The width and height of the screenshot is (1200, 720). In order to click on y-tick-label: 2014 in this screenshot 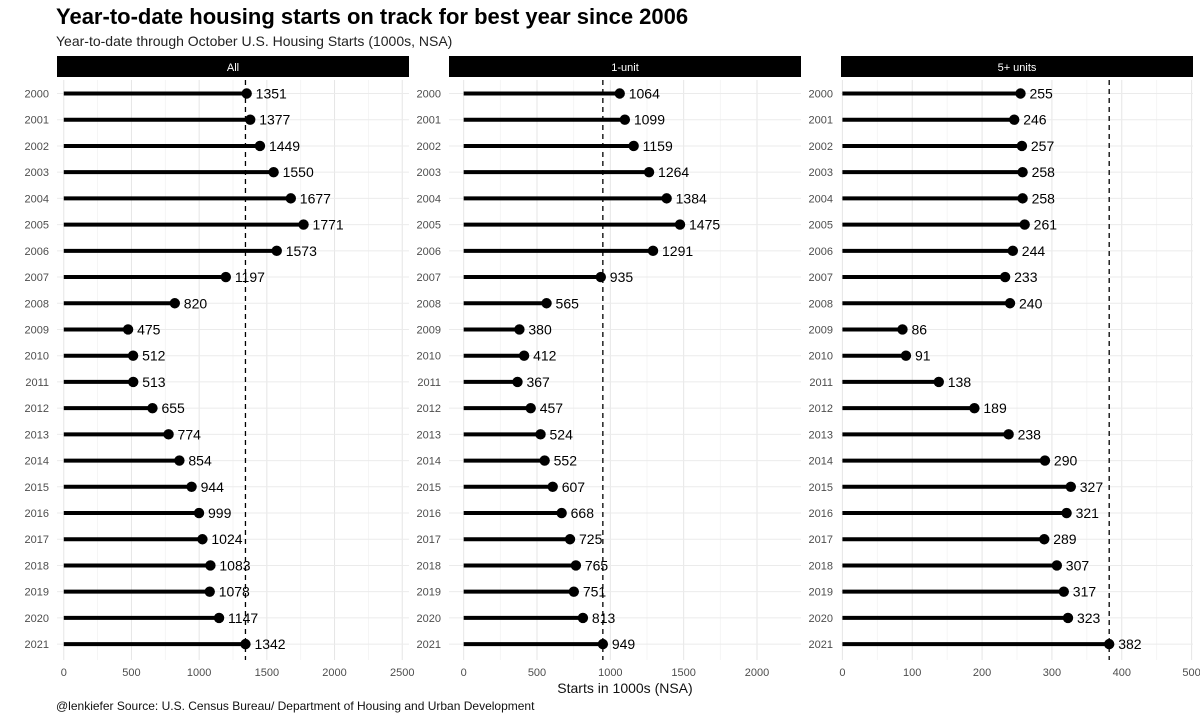, I will do `click(821, 462)`.